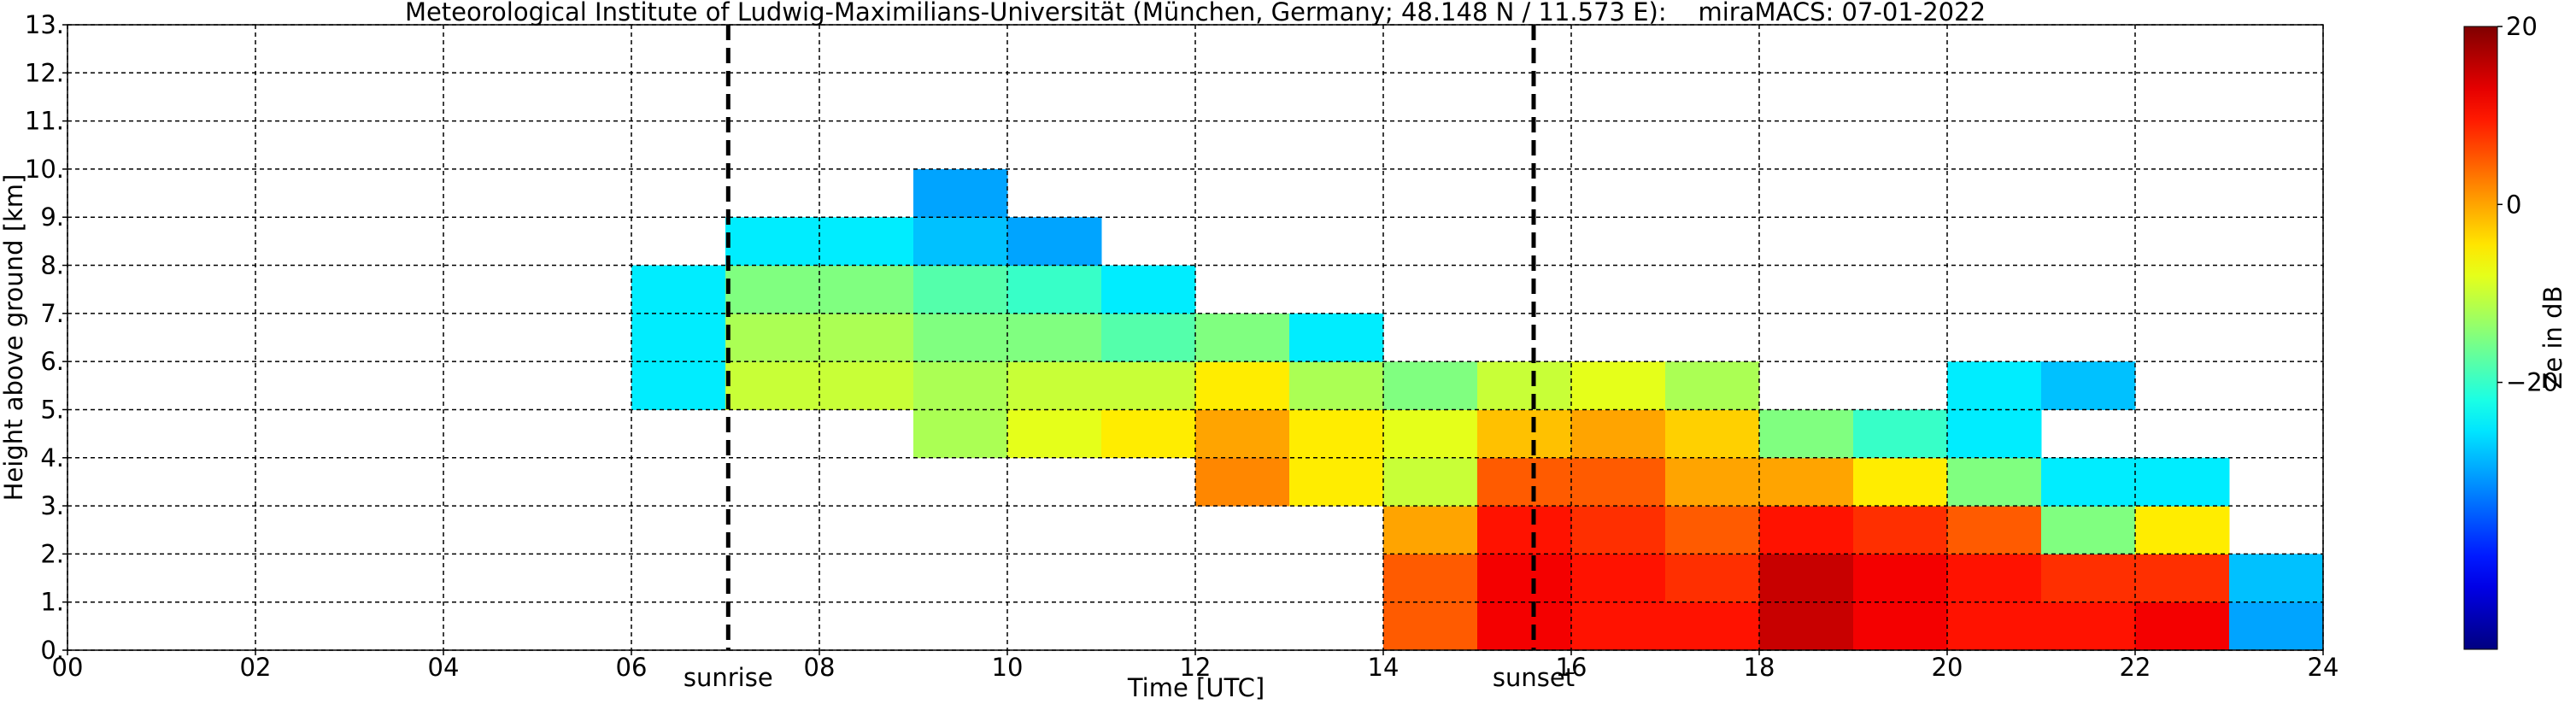 This screenshot has height=704, width=2576. I want to click on x-tick-label: 16, so click(1571, 667).